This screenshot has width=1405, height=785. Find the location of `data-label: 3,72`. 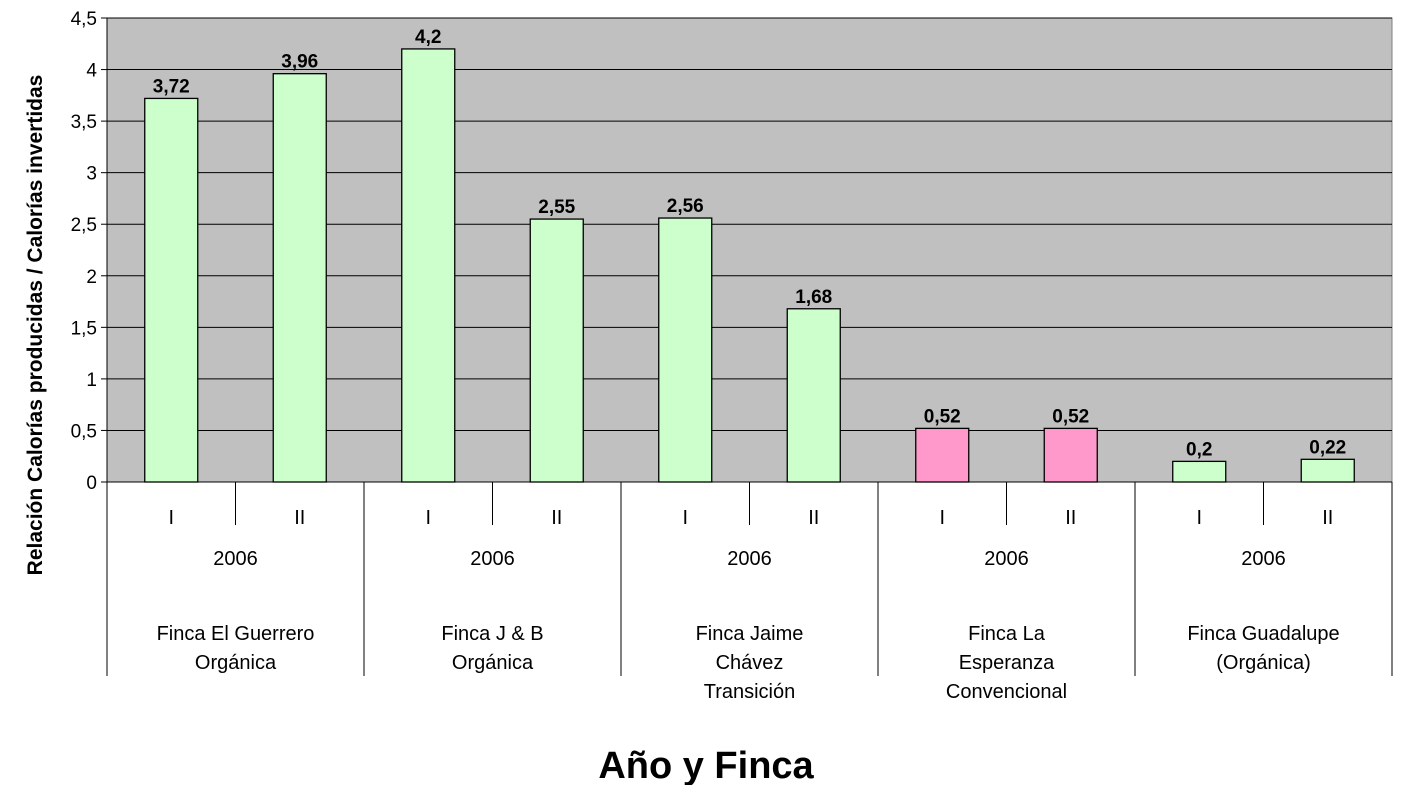

data-label: 3,72 is located at coordinates (171, 86).